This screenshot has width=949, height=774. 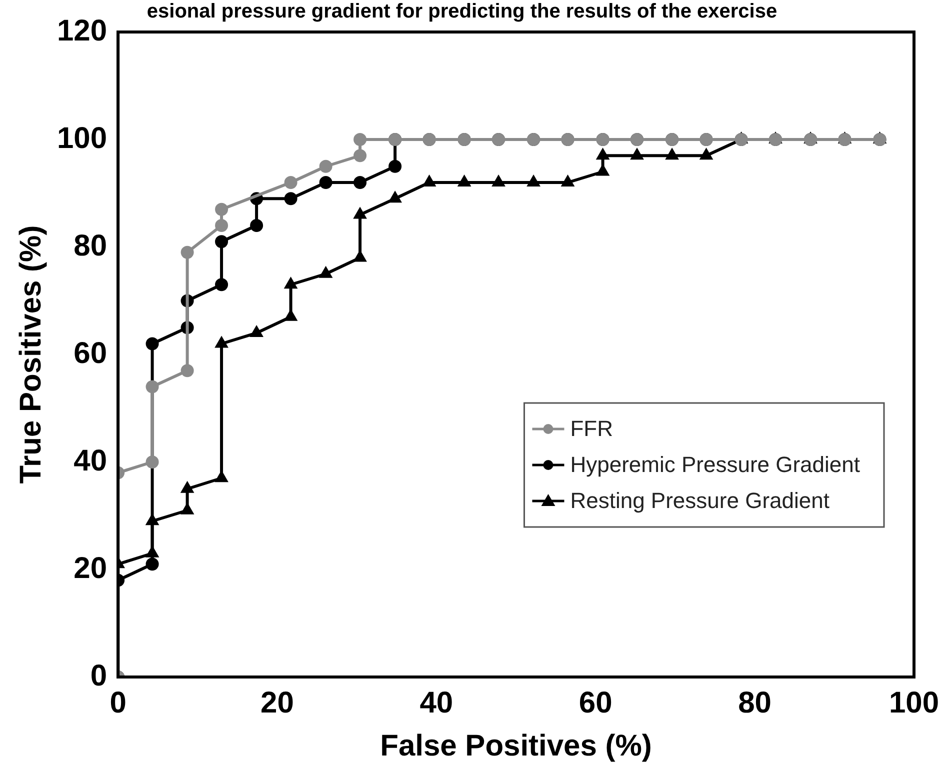 I want to click on x-tick-label: 20, so click(x=277, y=703).